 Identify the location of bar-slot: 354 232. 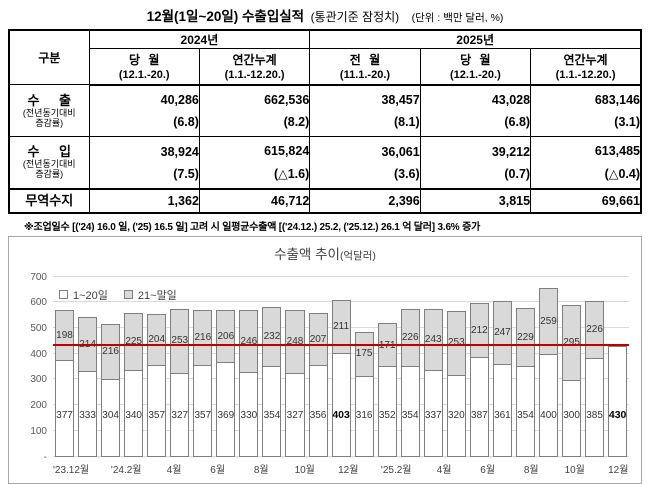
(271, 367).